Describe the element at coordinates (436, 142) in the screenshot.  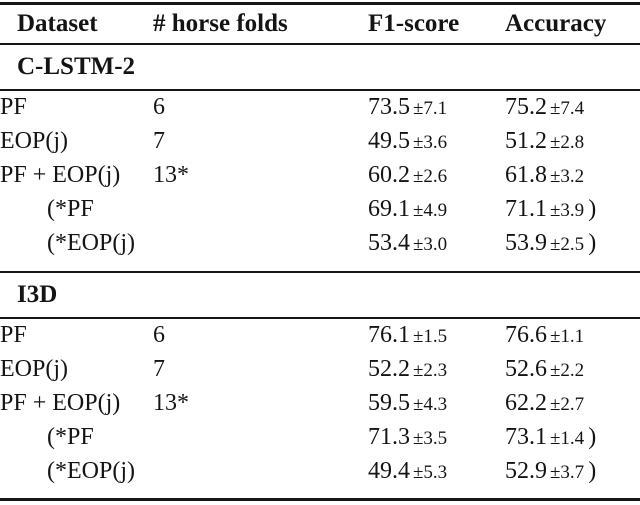
I see `cell-f1-score: 49.5 ±3.6` at that location.